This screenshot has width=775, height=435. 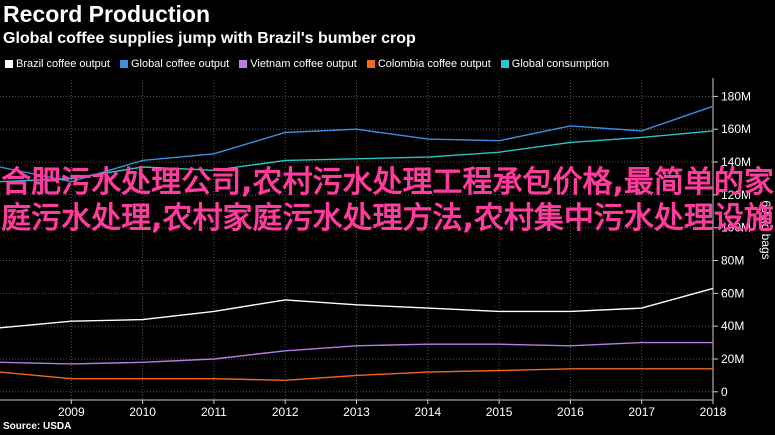 I want to click on series-line-colombia-coffee-output, so click(x=356, y=375).